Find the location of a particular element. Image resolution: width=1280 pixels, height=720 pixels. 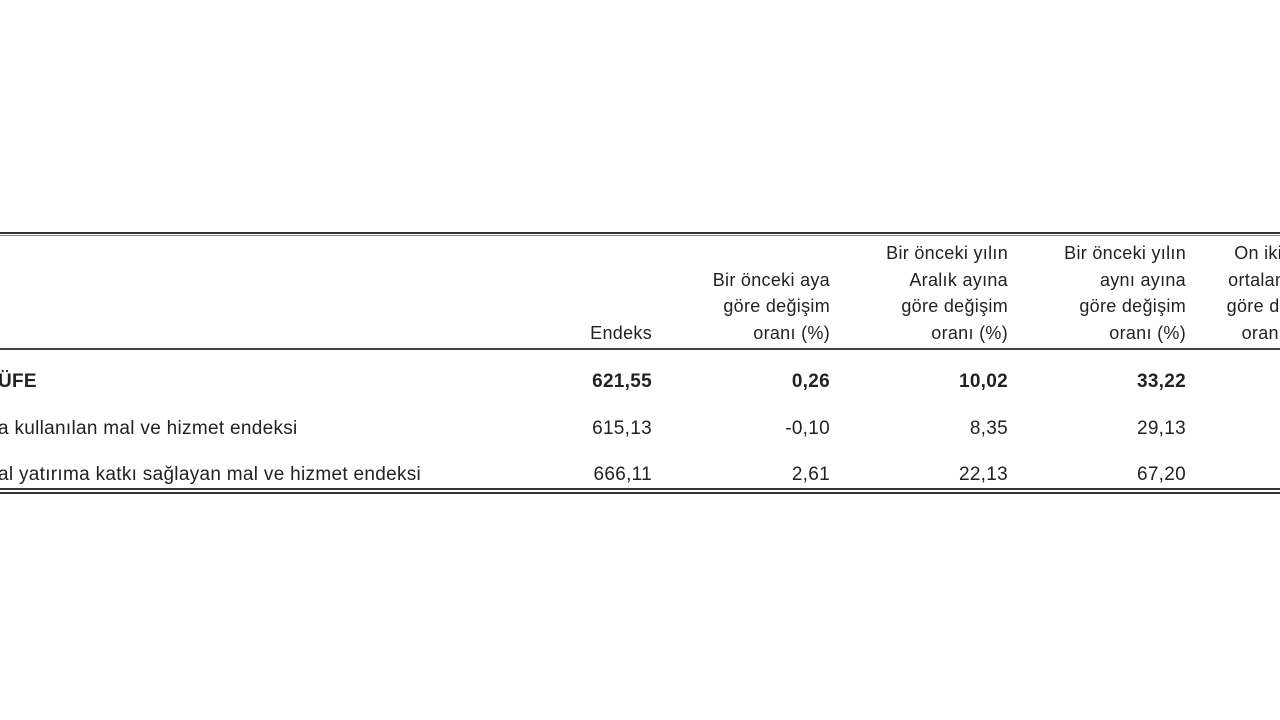

cell-endeks: 621,55 is located at coordinates (622, 381).